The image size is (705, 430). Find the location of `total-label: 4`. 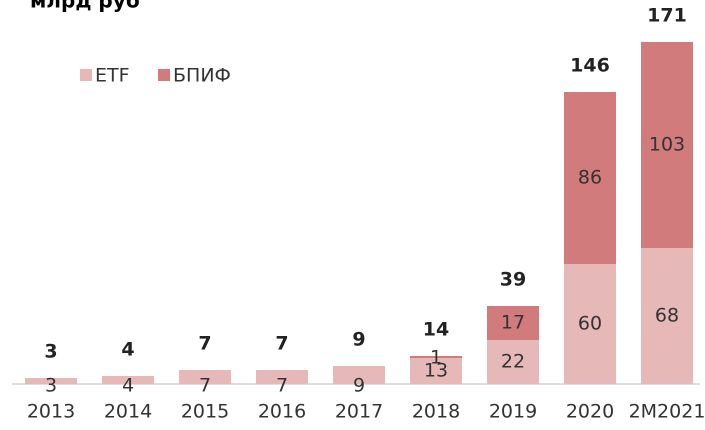

total-label: 4 is located at coordinates (127, 350).